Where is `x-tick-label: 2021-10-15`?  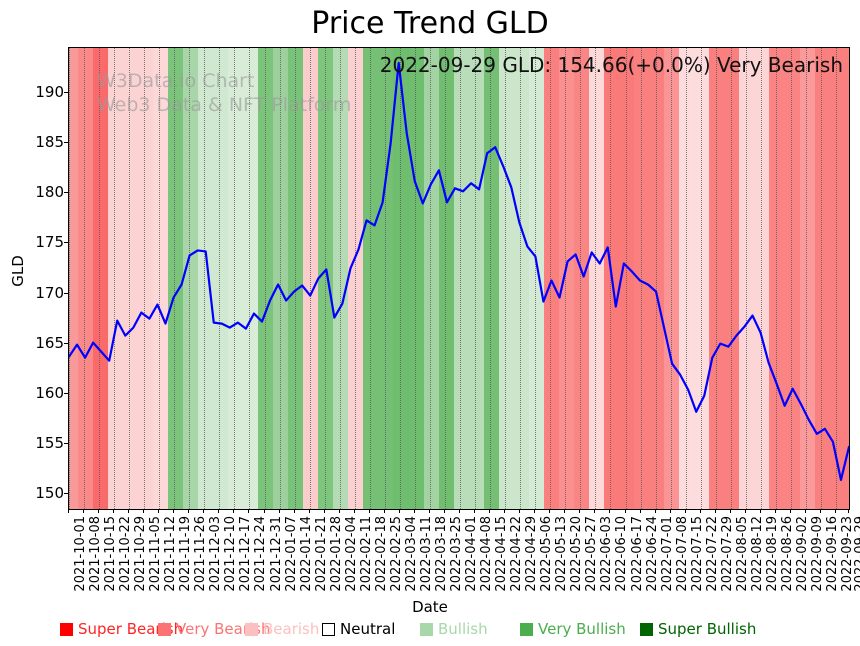 x-tick-label: 2021-10-15 is located at coordinates (111, 554).